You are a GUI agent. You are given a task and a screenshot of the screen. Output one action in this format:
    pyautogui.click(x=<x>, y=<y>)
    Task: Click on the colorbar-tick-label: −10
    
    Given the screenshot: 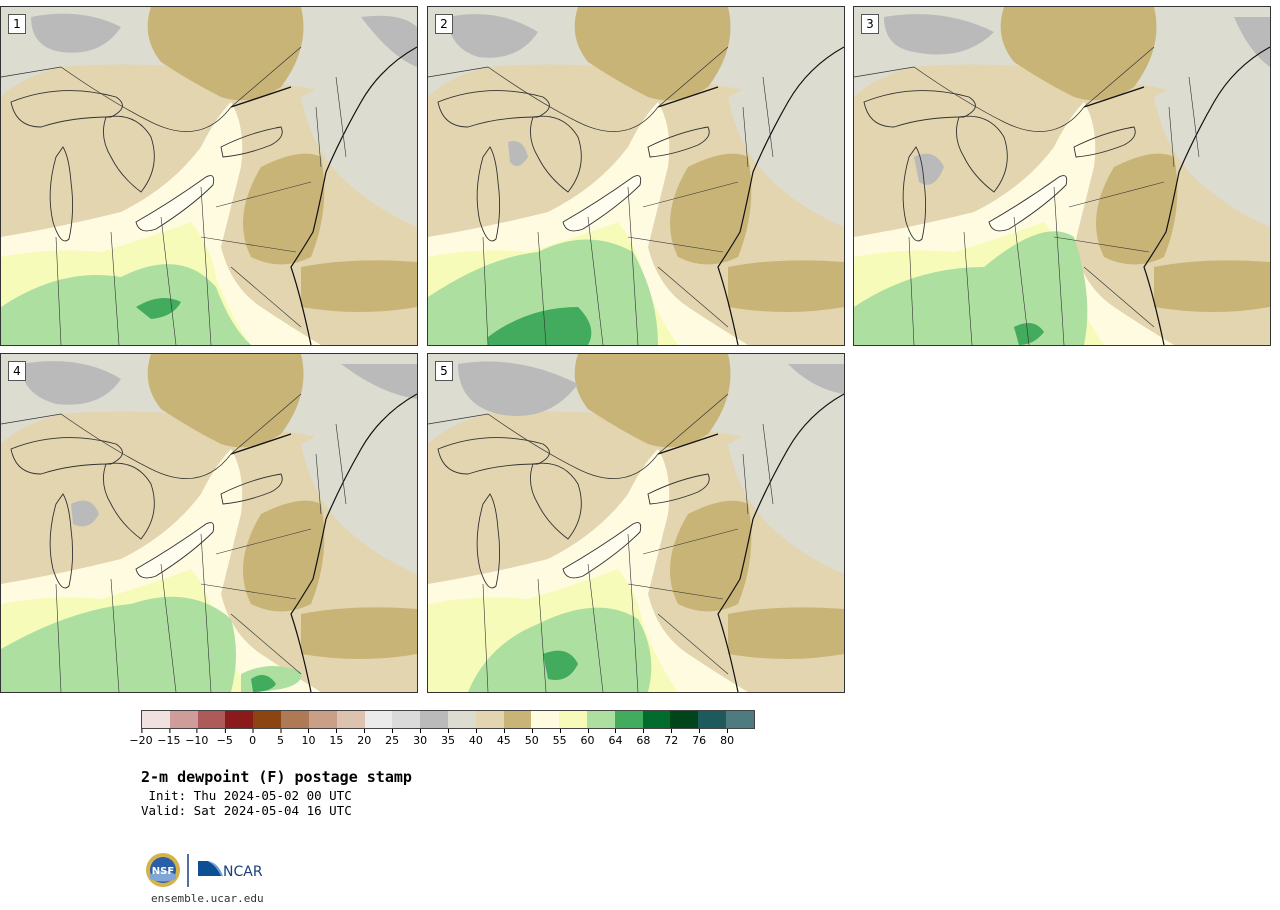 What is the action you would take?
    pyautogui.click(x=197, y=738)
    